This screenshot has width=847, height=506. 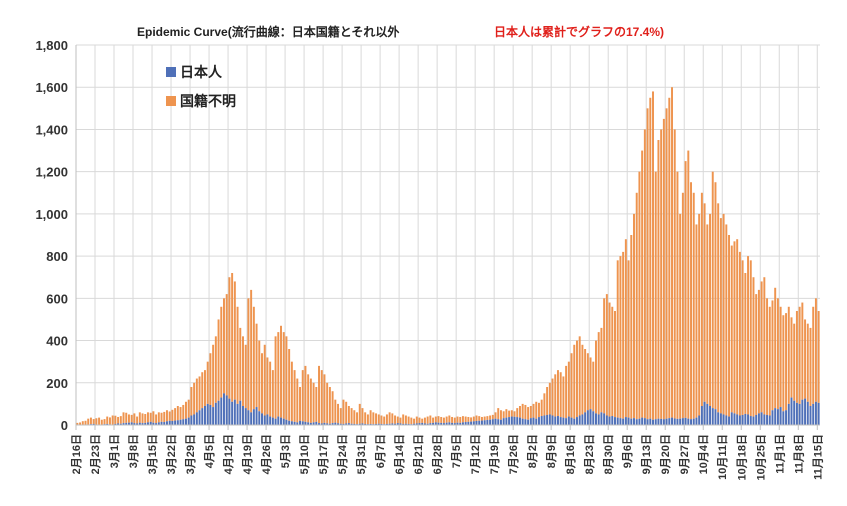 I want to click on x-tick-label: 11月8日, so click(x=798, y=454).